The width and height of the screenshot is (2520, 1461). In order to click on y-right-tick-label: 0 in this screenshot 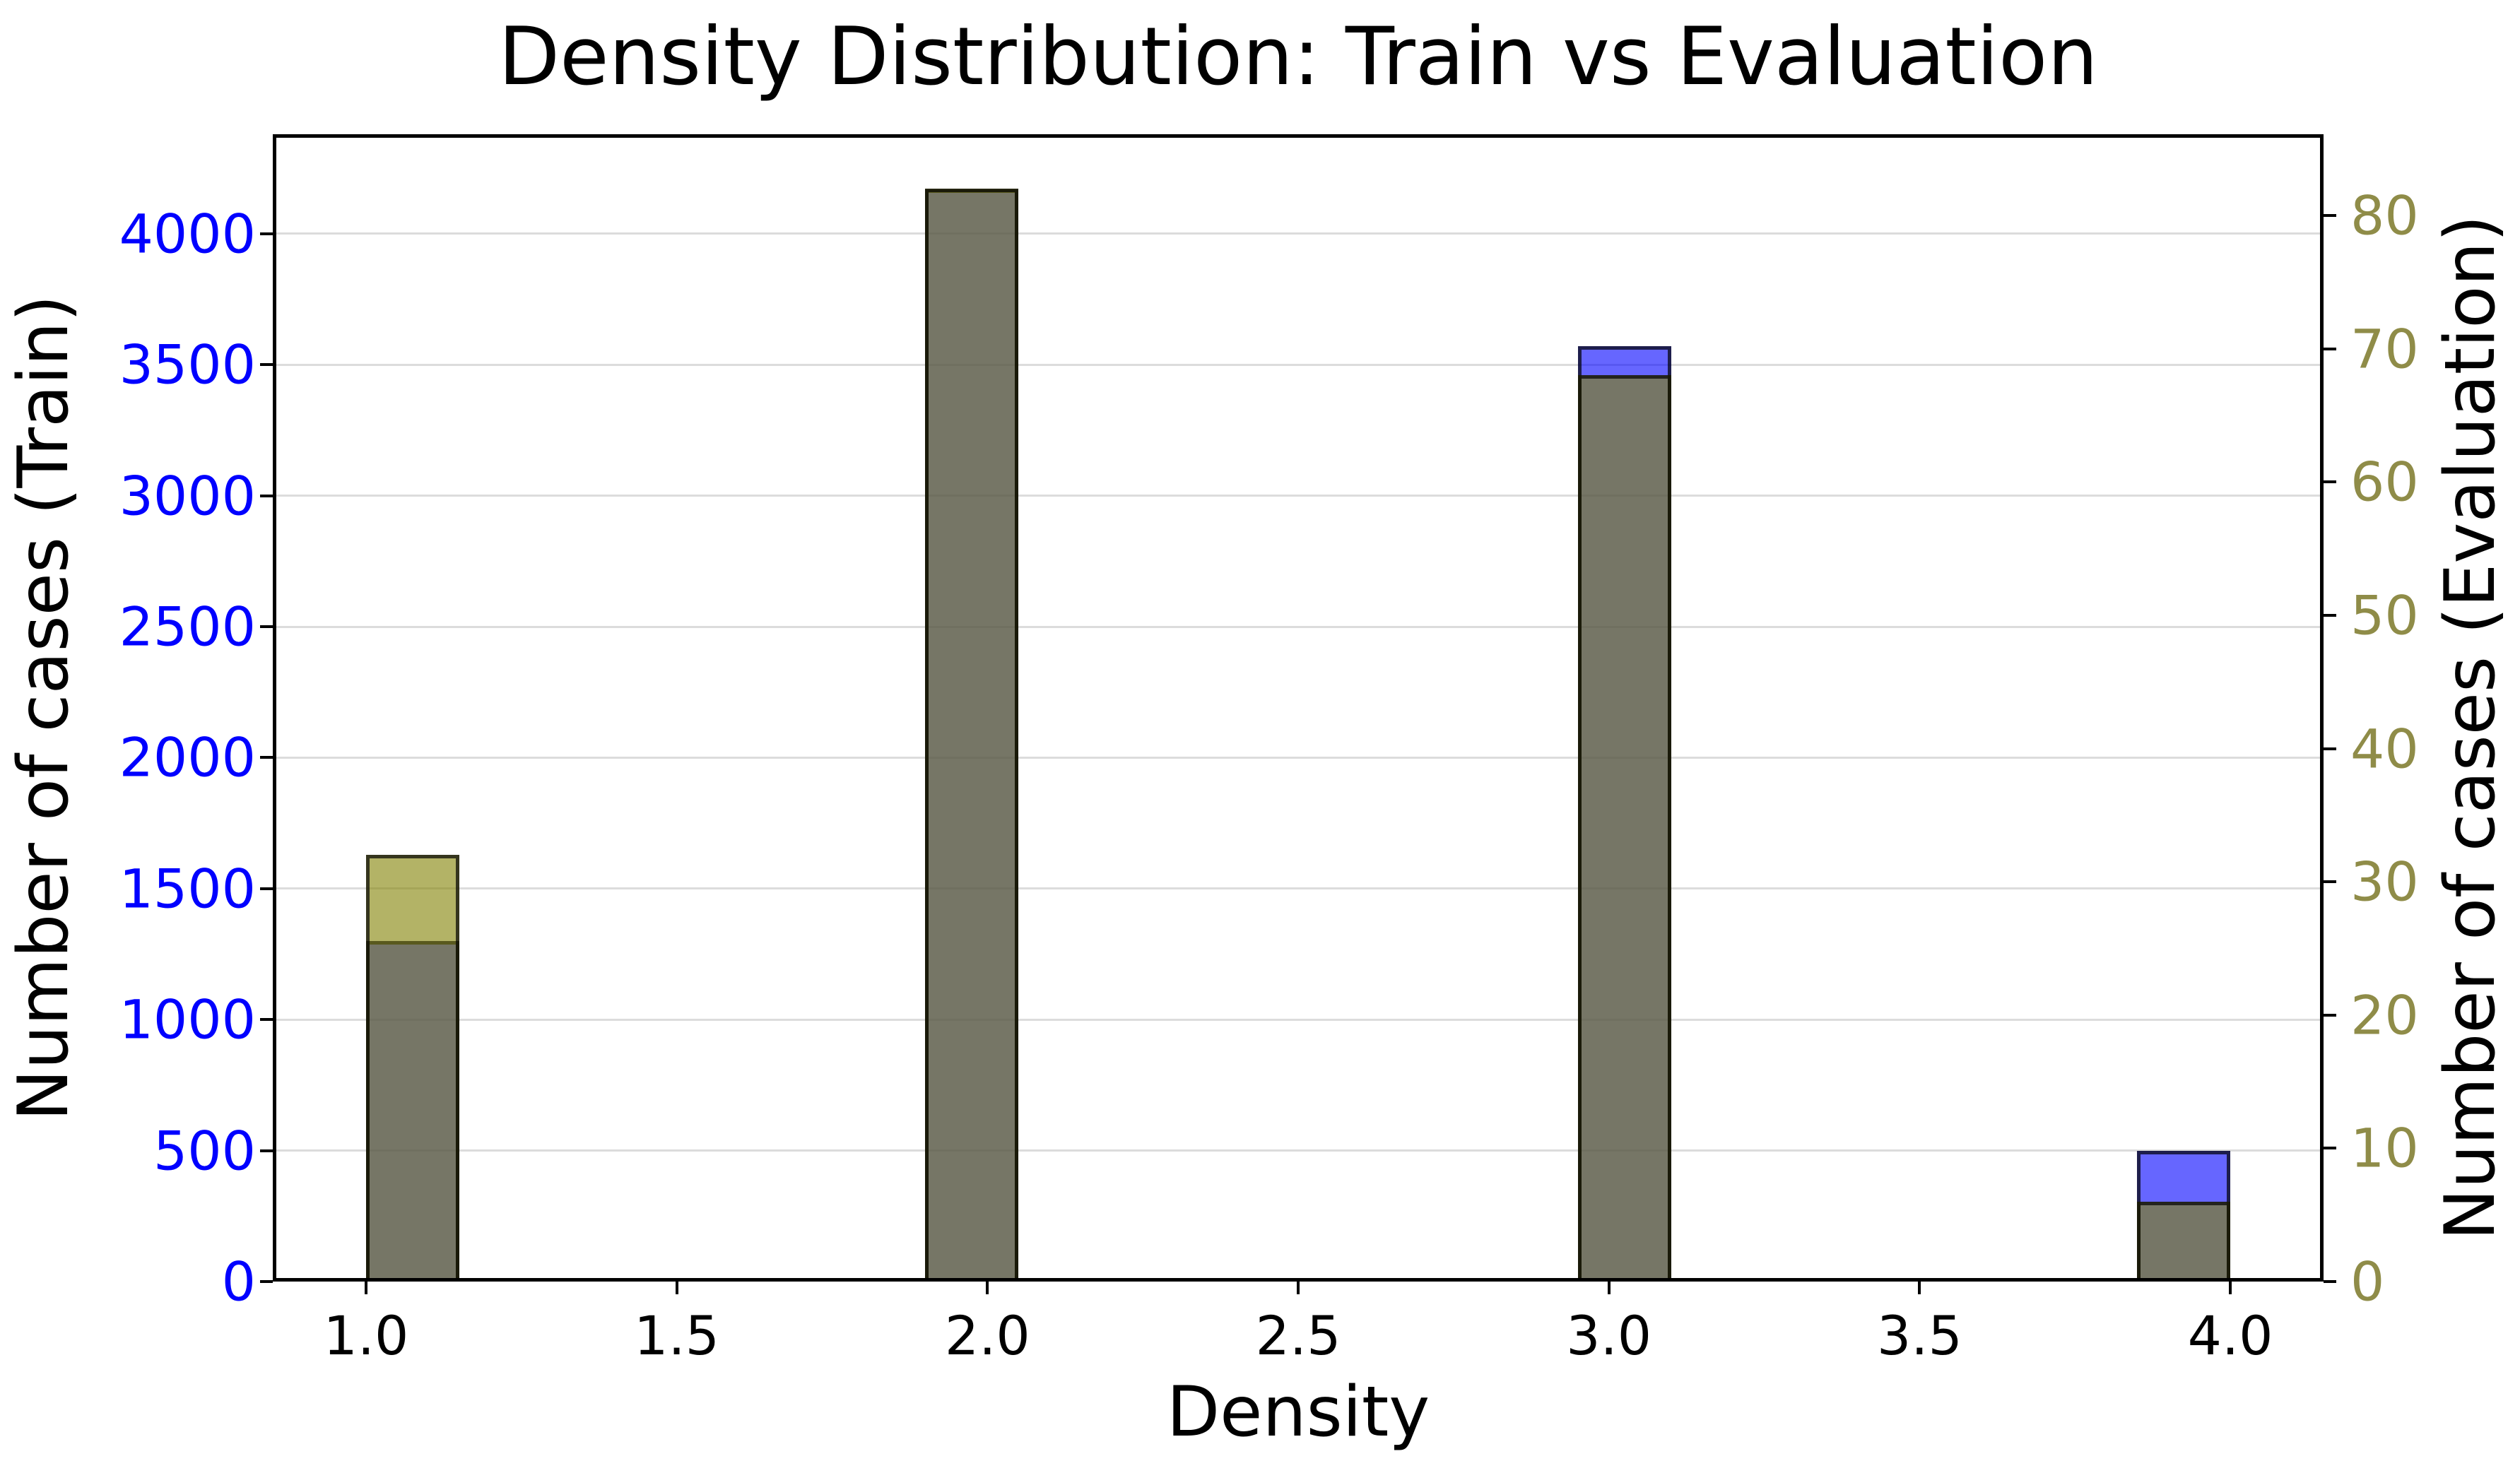, I will do `click(2368, 1281)`.